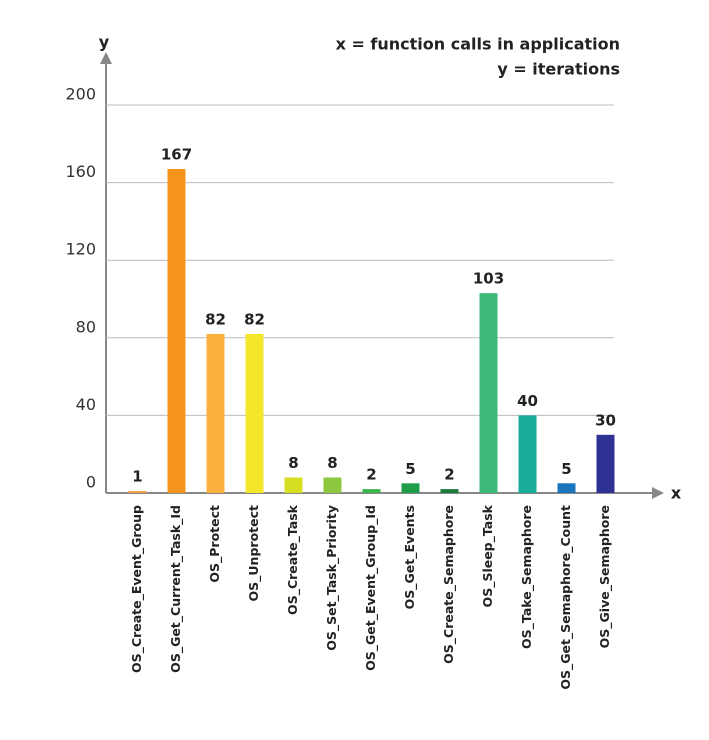 This screenshot has width=709, height=740. What do you see at coordinates (137, 477) in the screenshot?
I see `value-label: 1` at bounding box center [137, 477].